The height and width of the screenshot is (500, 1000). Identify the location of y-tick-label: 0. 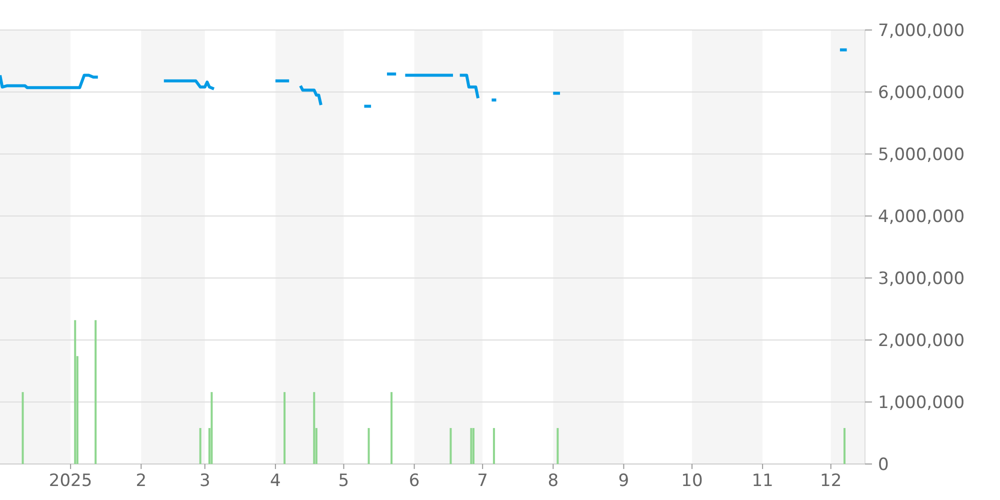
(883, 464).